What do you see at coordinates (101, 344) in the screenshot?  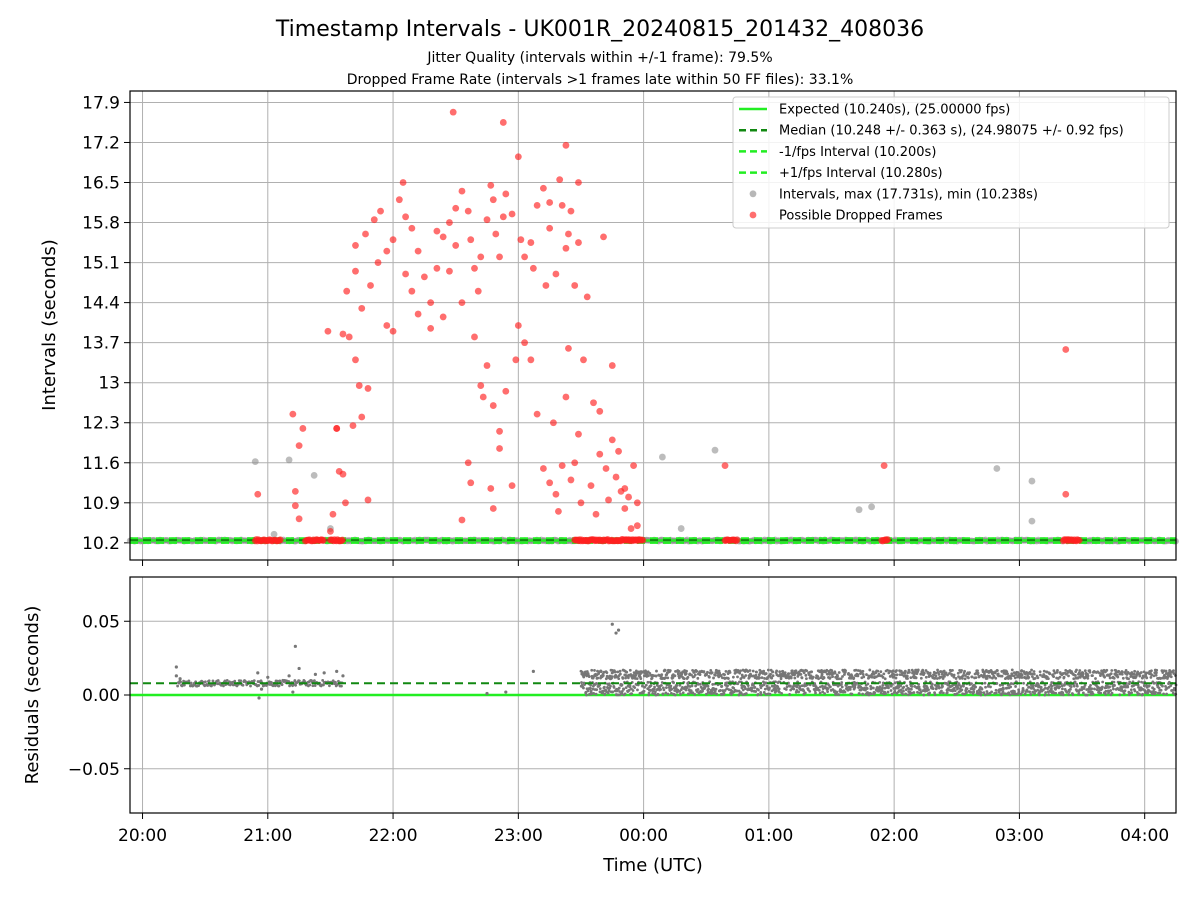 I see `top-y-tick-label: 13.7` at bounding box center [101, 344].